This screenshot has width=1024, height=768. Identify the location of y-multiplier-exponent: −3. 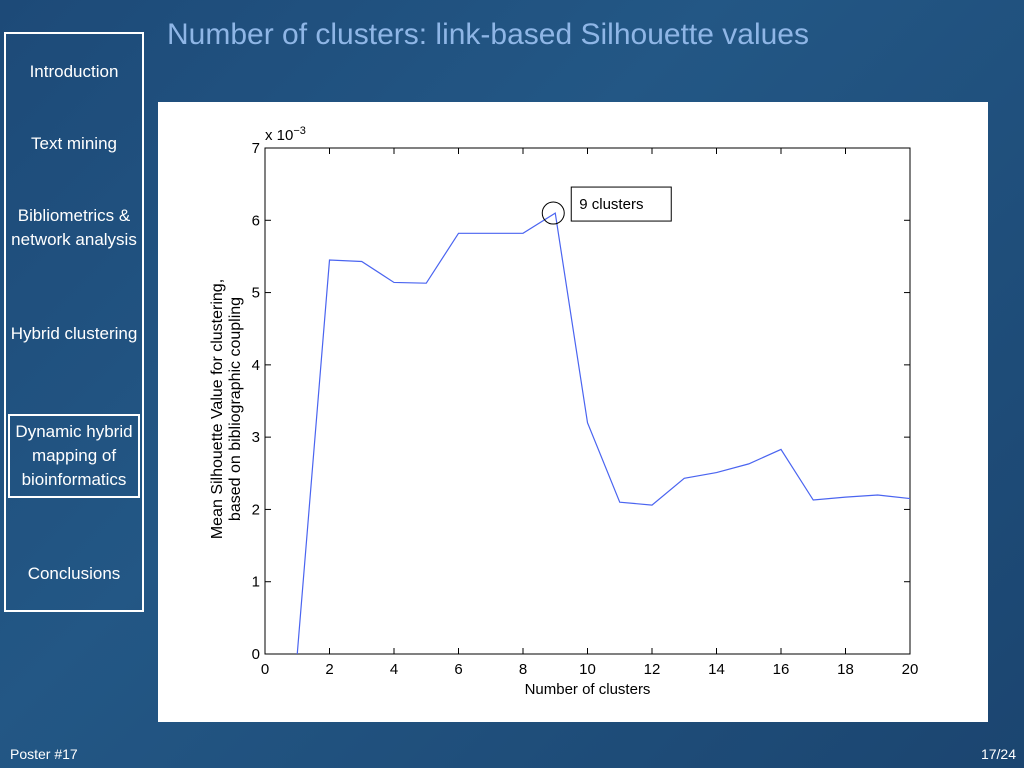
(299, 131).